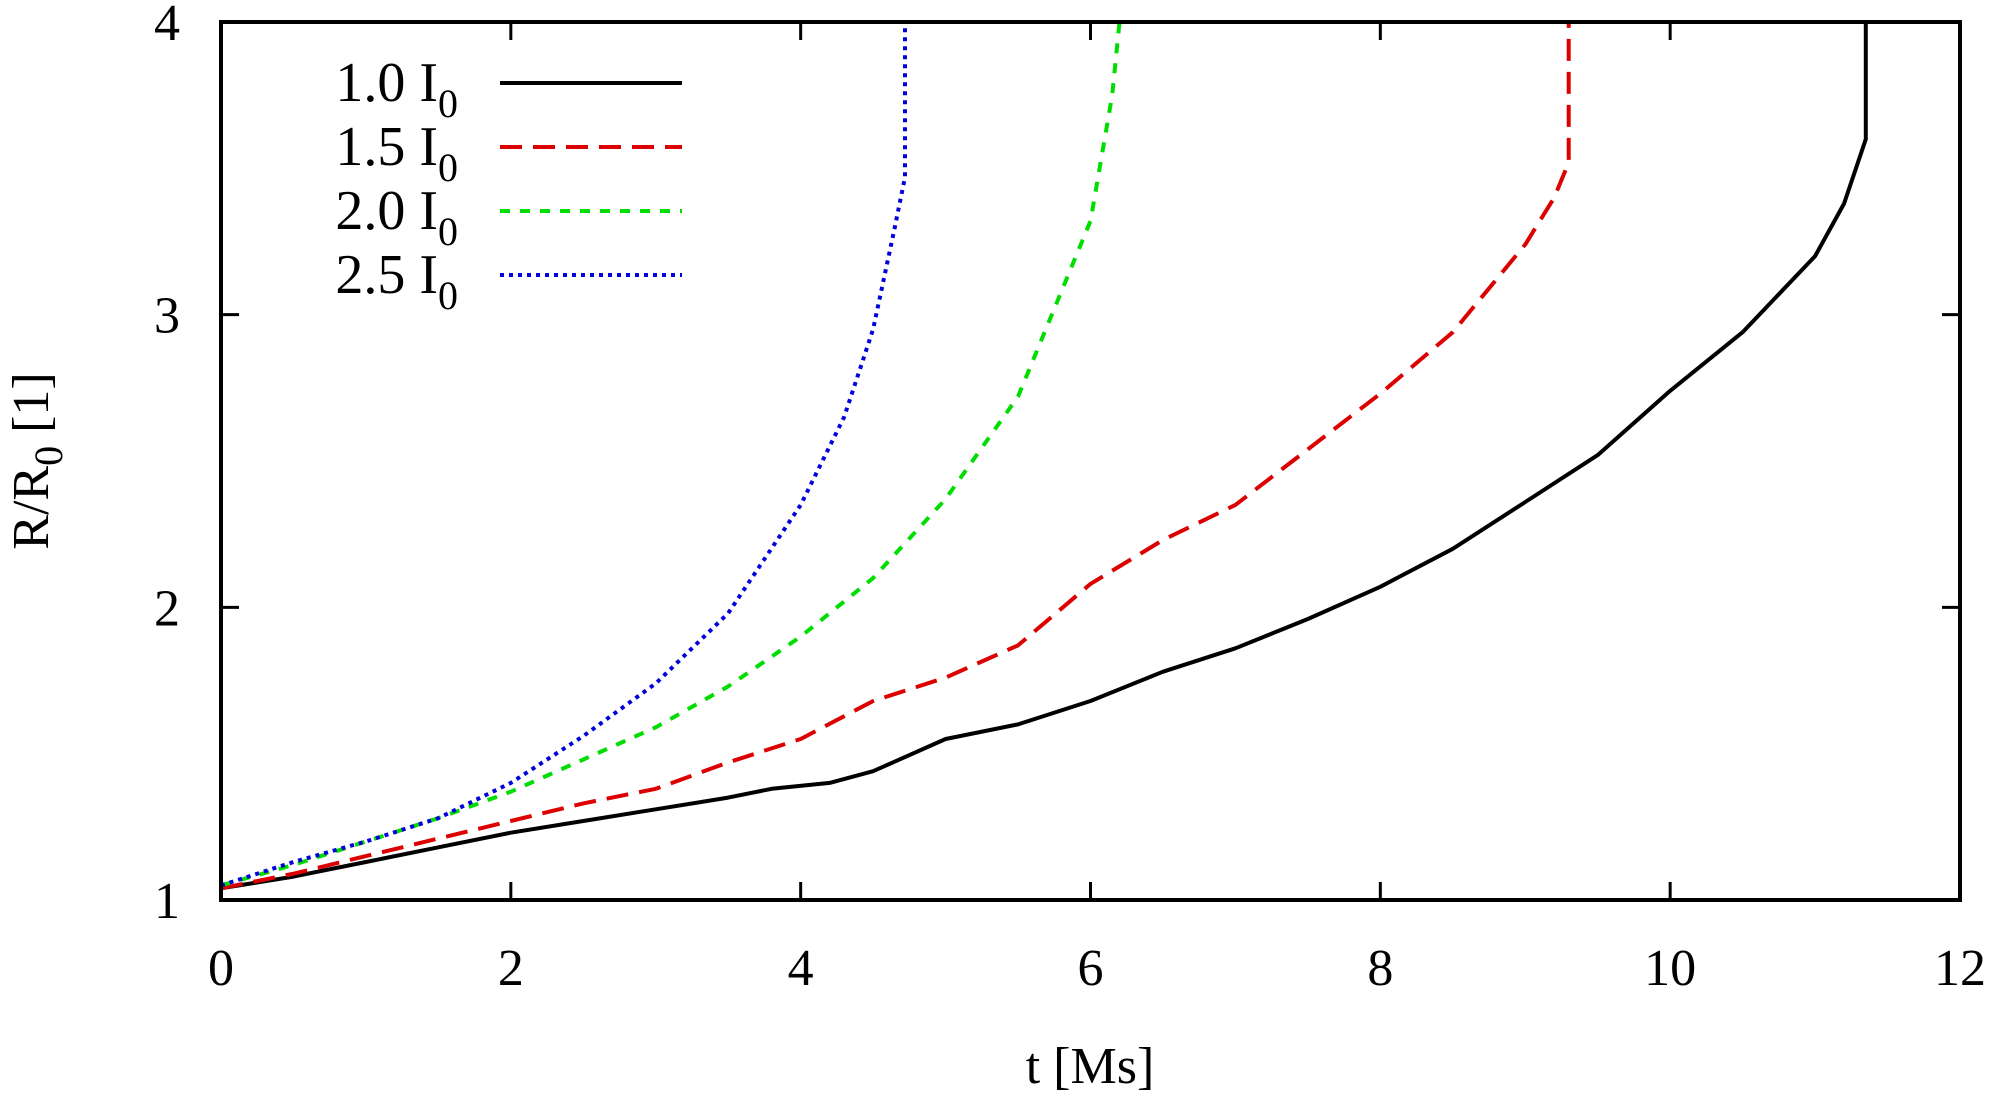 This screenshot has width=1999, height=1102. What do you see at coordinates (167, 316) in the screenshot?
I see `y-tick-label: 3` at bounding box center [167, 316].